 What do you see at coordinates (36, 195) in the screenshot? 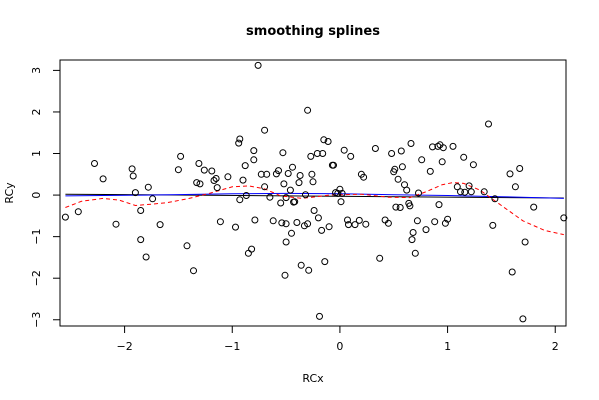
I see `y-tick-label: 0` at bounding box center [36, 195].